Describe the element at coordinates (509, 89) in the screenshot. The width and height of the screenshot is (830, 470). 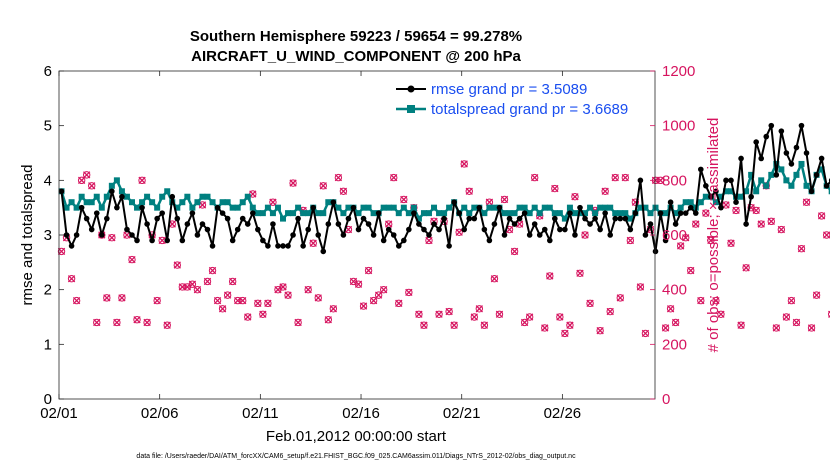
I see `legend-rmse-label: rmse grand pr = 3.5089` at that location.